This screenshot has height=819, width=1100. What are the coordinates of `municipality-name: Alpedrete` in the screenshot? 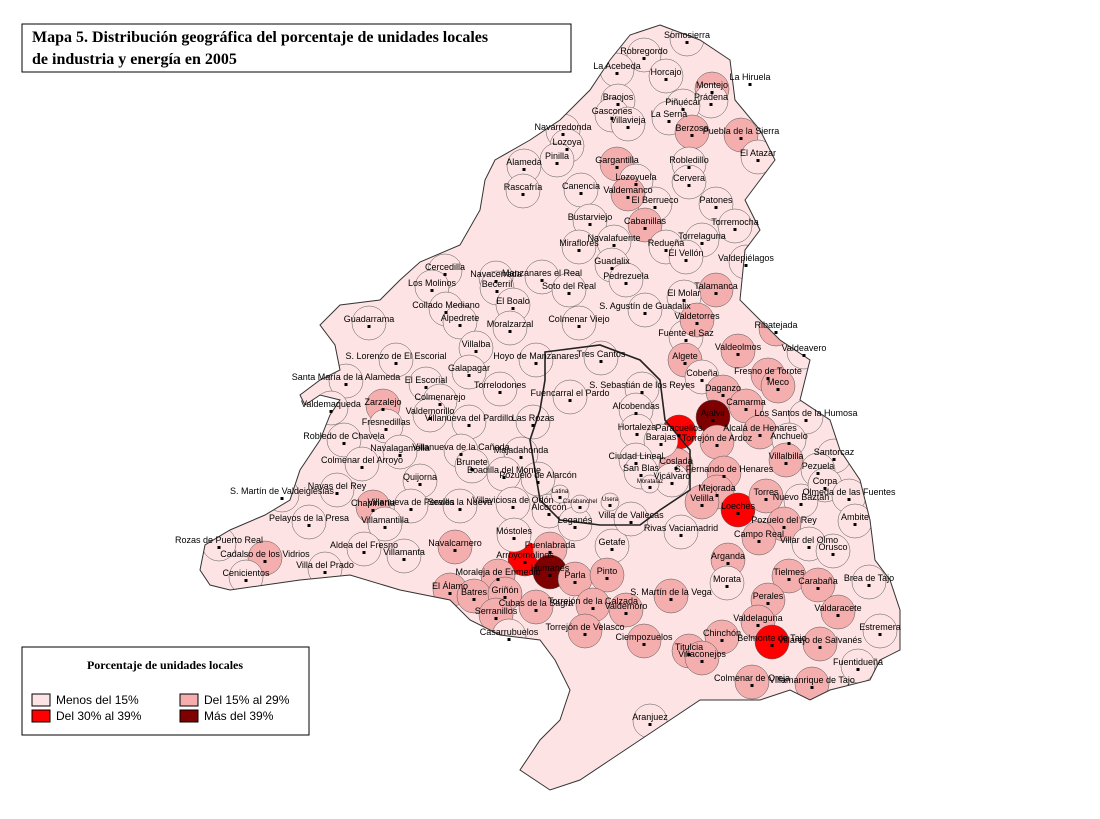 It's located at (460, 318).